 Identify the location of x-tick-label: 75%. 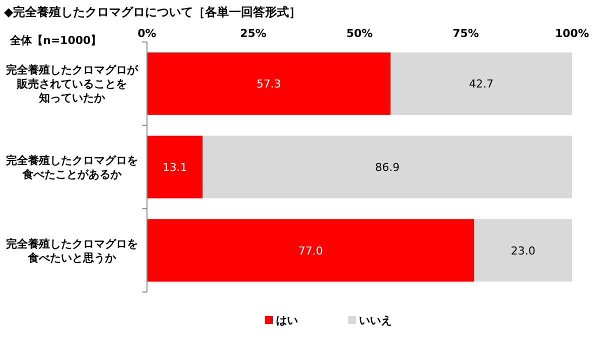
(465, 33).